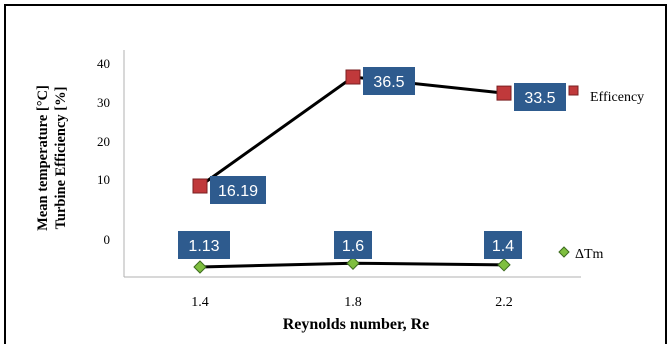  Describe the element at coordinates (573, 90) in the screenshot. I see `legend-marker-efficiency` at that location.